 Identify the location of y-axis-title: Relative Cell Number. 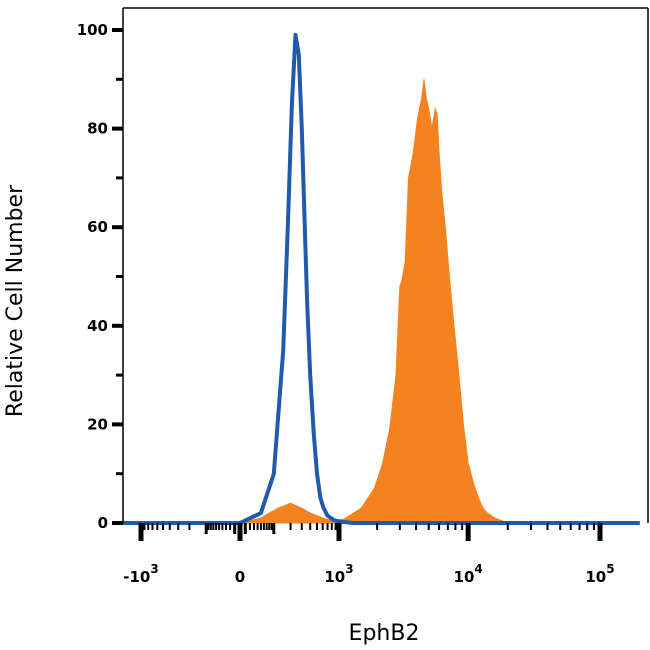
(15, 300).